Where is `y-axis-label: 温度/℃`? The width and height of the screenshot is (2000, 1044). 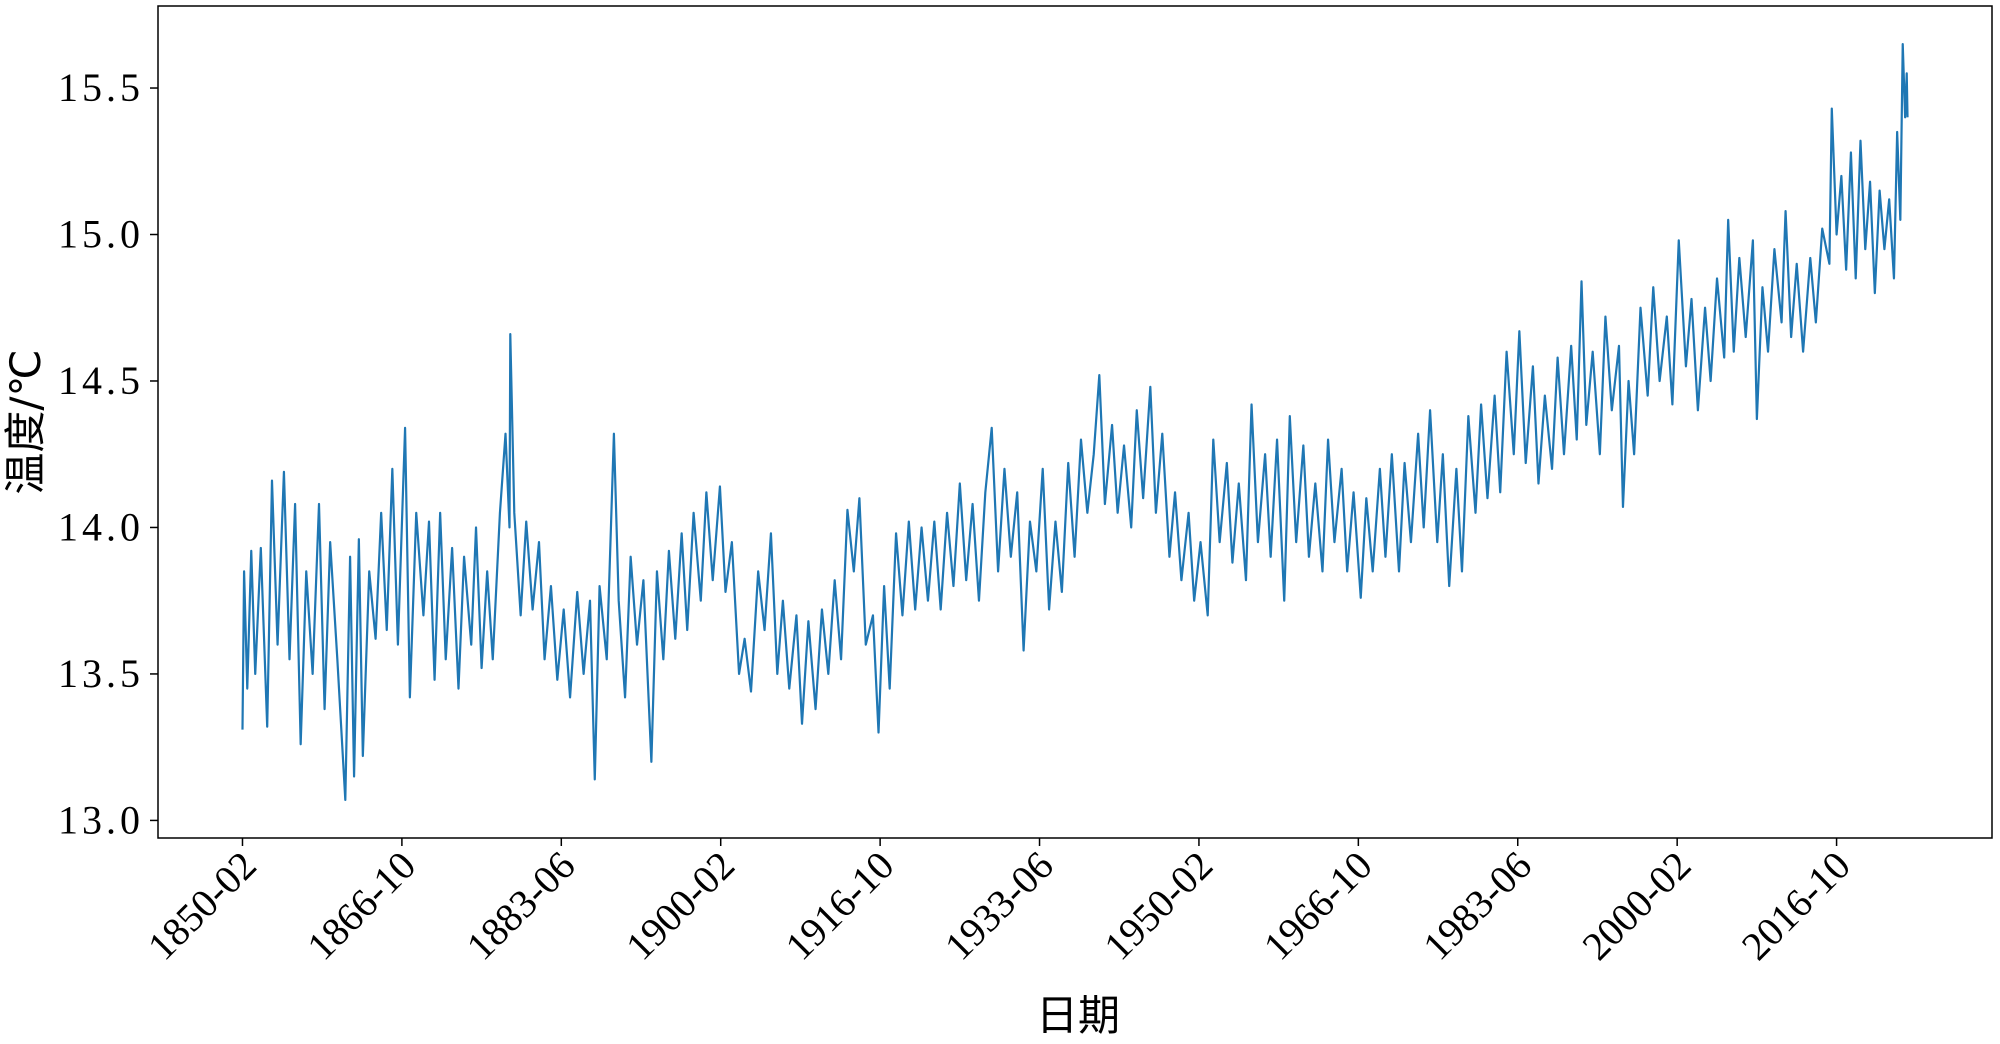 y-axis-label: 温度/℃ is located at coordinates (25, 421).